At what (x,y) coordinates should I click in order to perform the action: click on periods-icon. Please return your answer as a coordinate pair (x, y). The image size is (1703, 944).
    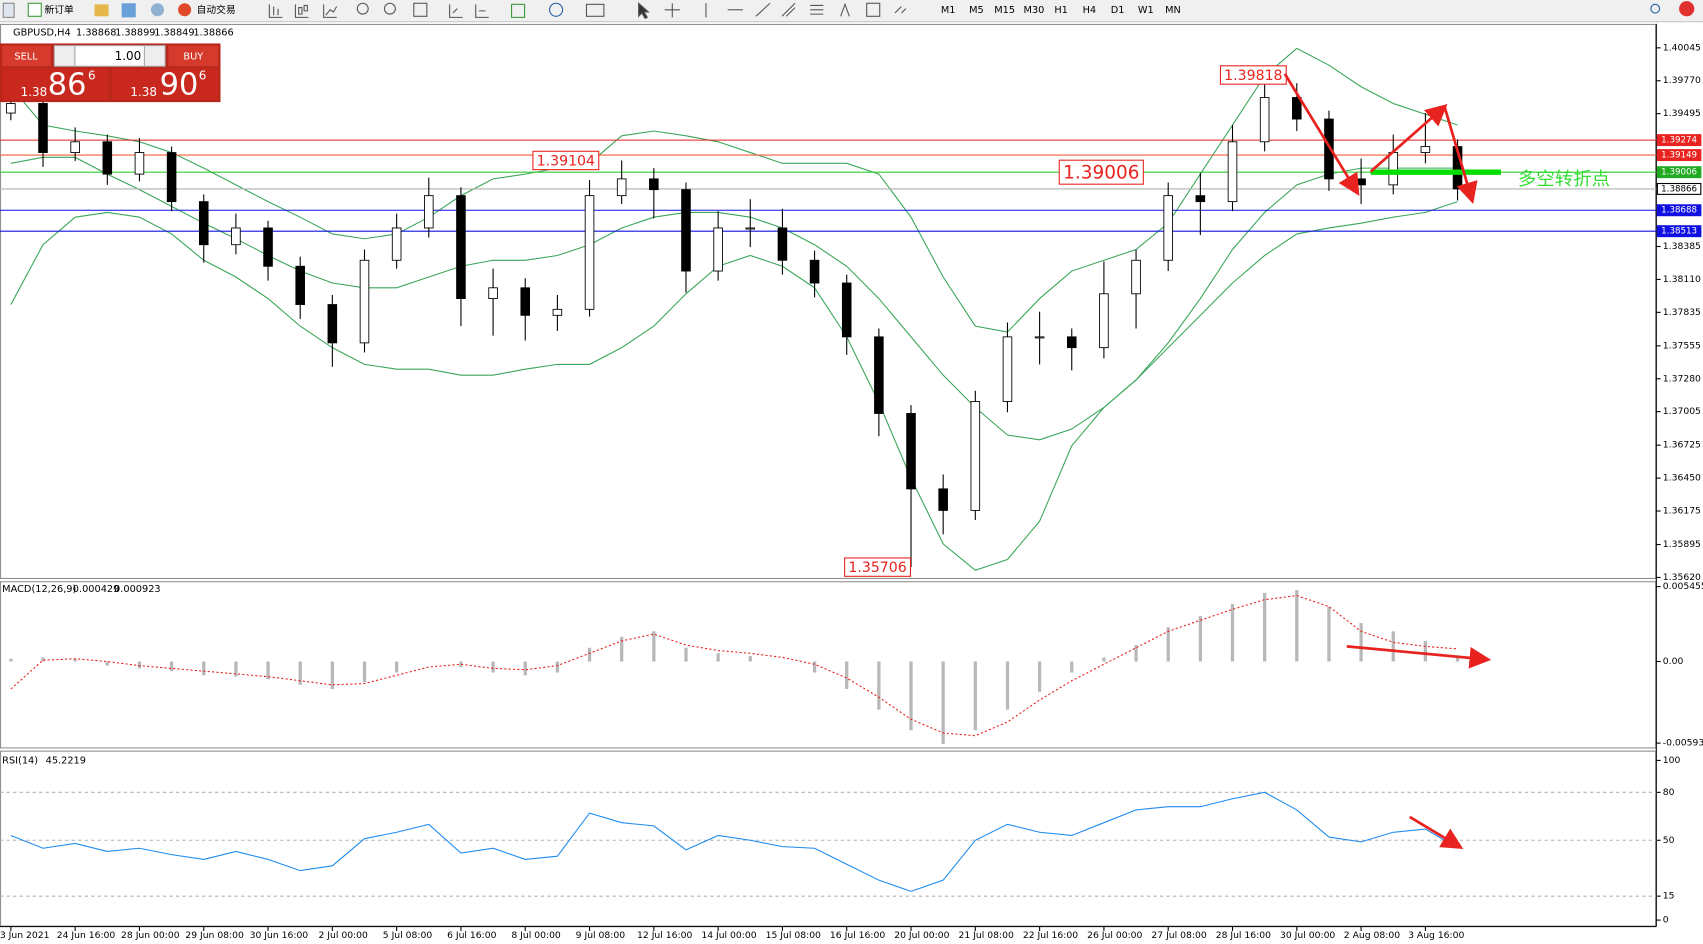
    Looking at the image, I should click on (556, 9).